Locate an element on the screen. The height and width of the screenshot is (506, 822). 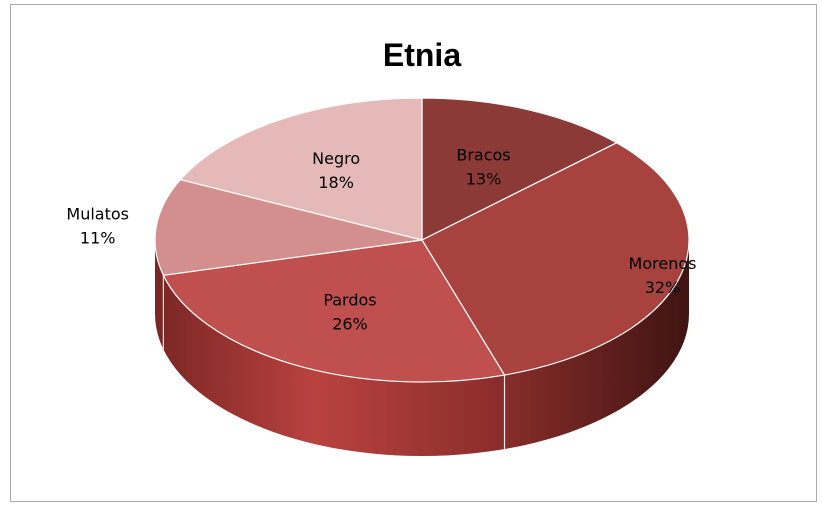
slice-label-percent: 11% is located at coordinates (98, 238).